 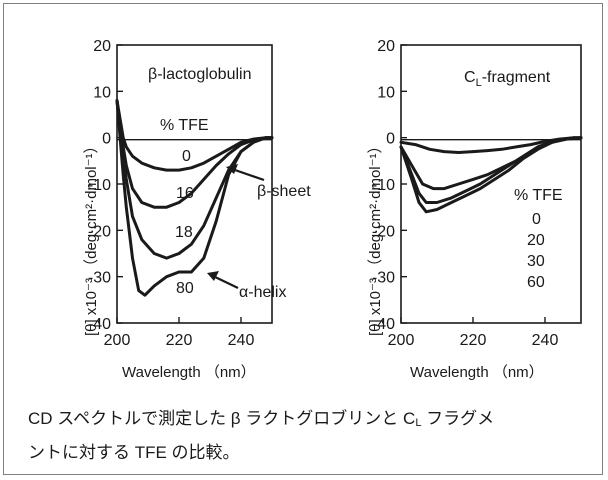 I want to click on panel-title-right-rest: -fragment, so click(x=516, y=77).